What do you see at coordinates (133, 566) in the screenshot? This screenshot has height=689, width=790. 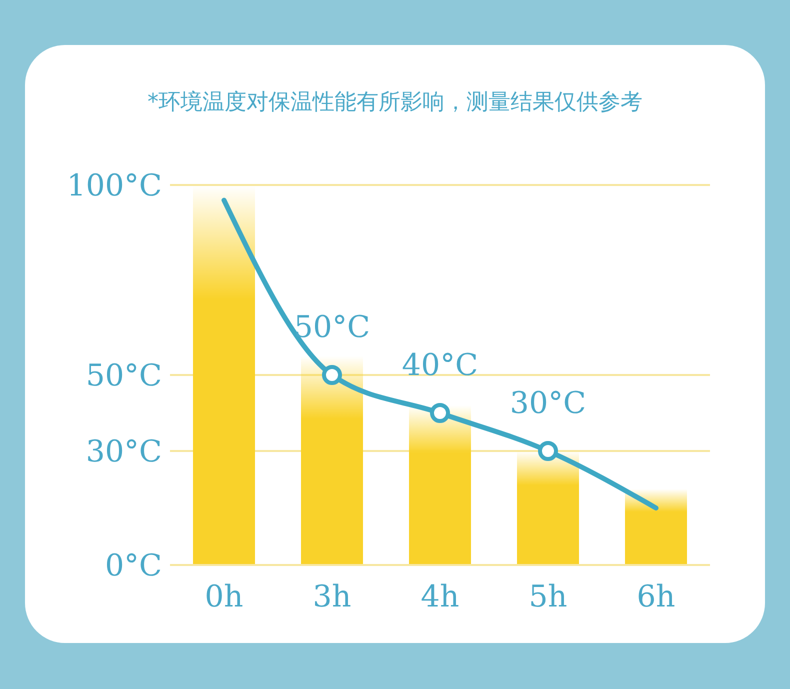 I see `y-tick-label: 0°C` at bounding box center [133, 566].